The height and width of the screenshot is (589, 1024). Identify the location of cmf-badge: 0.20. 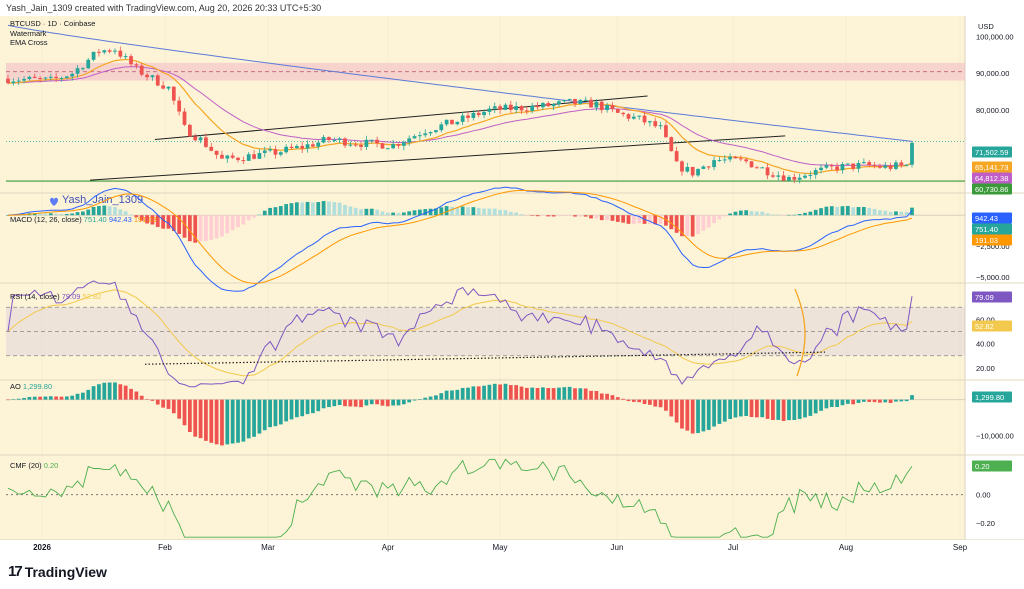
(982, 466).